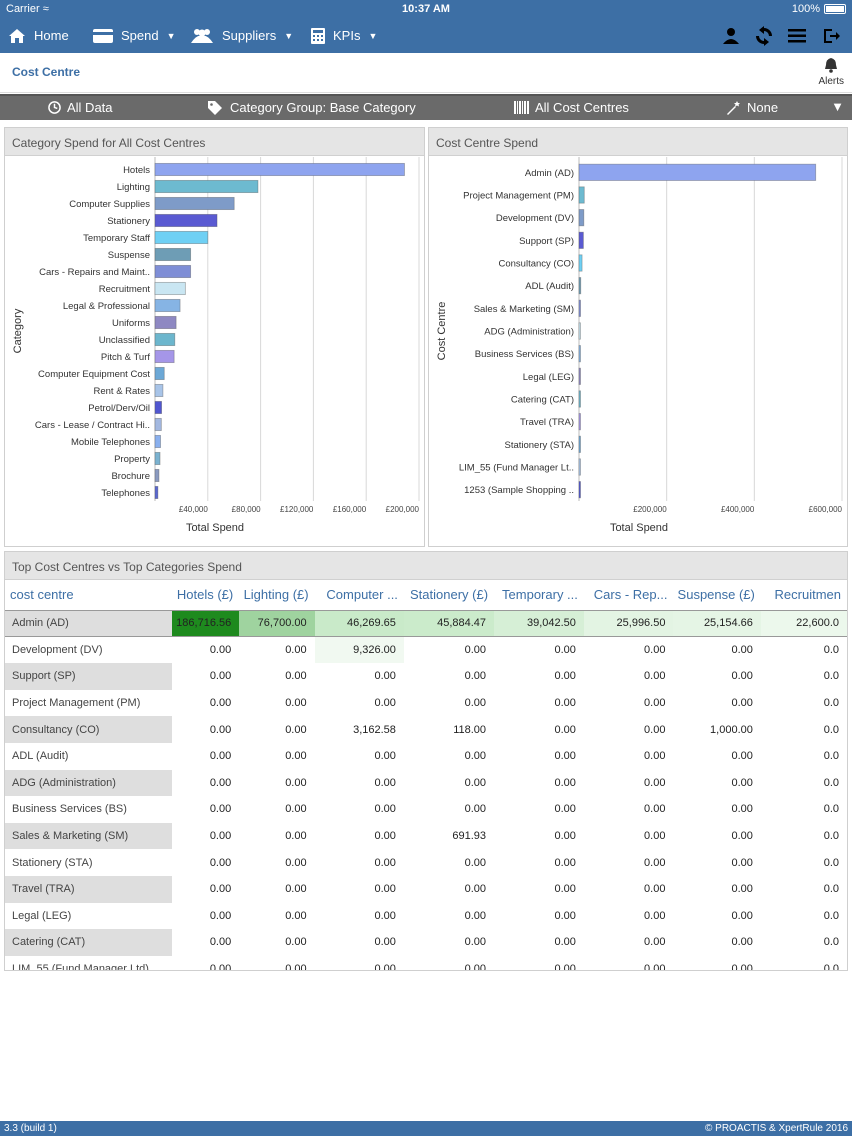 This screenshot has height=1136, width=852. Describe the element at coordinates (116, 238) in the screenshot. I see `category-tick-label: Temporary Staff` at that location.